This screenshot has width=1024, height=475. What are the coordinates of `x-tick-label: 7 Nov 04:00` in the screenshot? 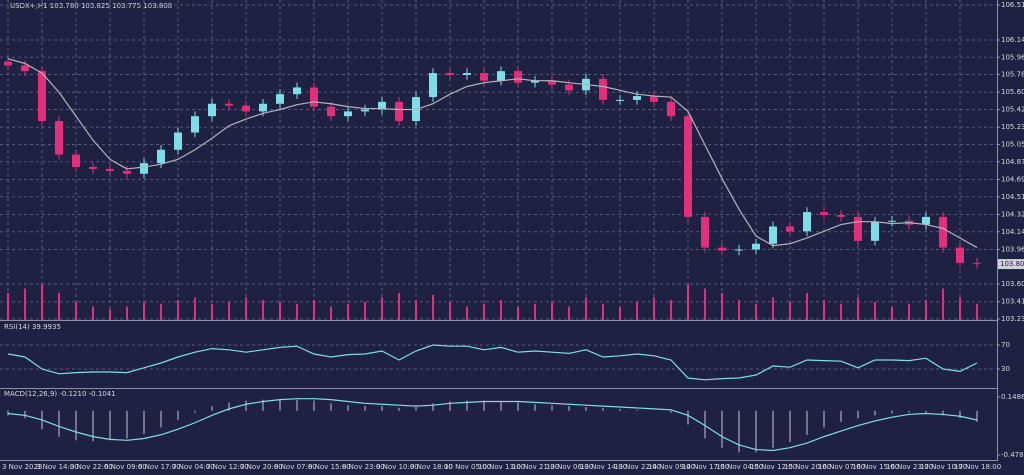 It's located at (193, 467).